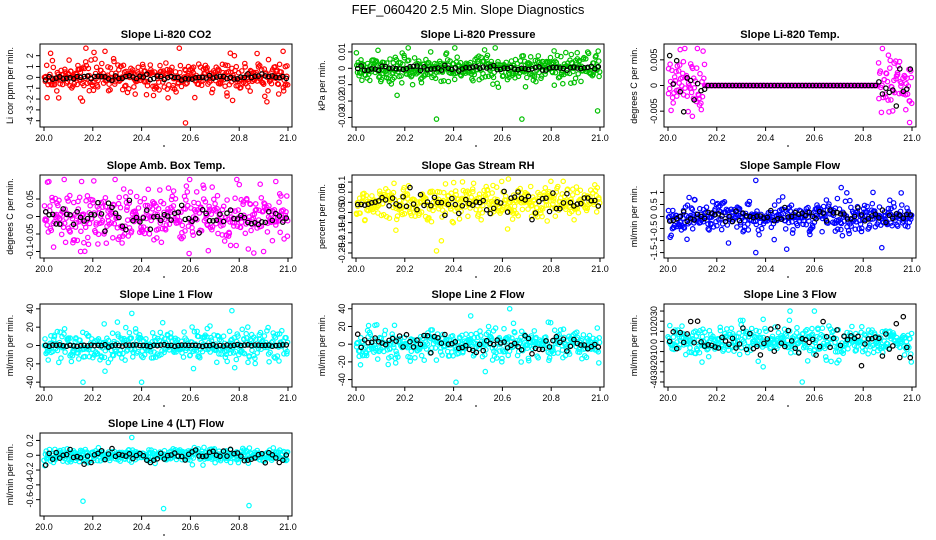 The width and height of the screenshot is (936, 540). I want to click on plot-title: Slope Sample Flow, so click(790, 166).